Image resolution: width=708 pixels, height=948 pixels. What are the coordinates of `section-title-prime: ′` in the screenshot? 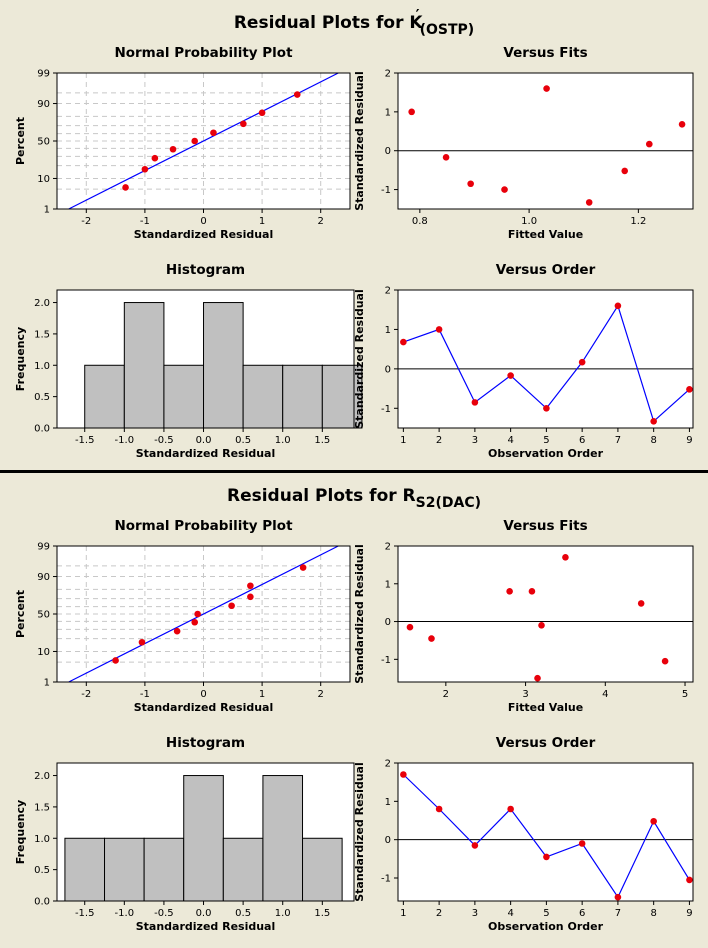 It's located at (418, 15).